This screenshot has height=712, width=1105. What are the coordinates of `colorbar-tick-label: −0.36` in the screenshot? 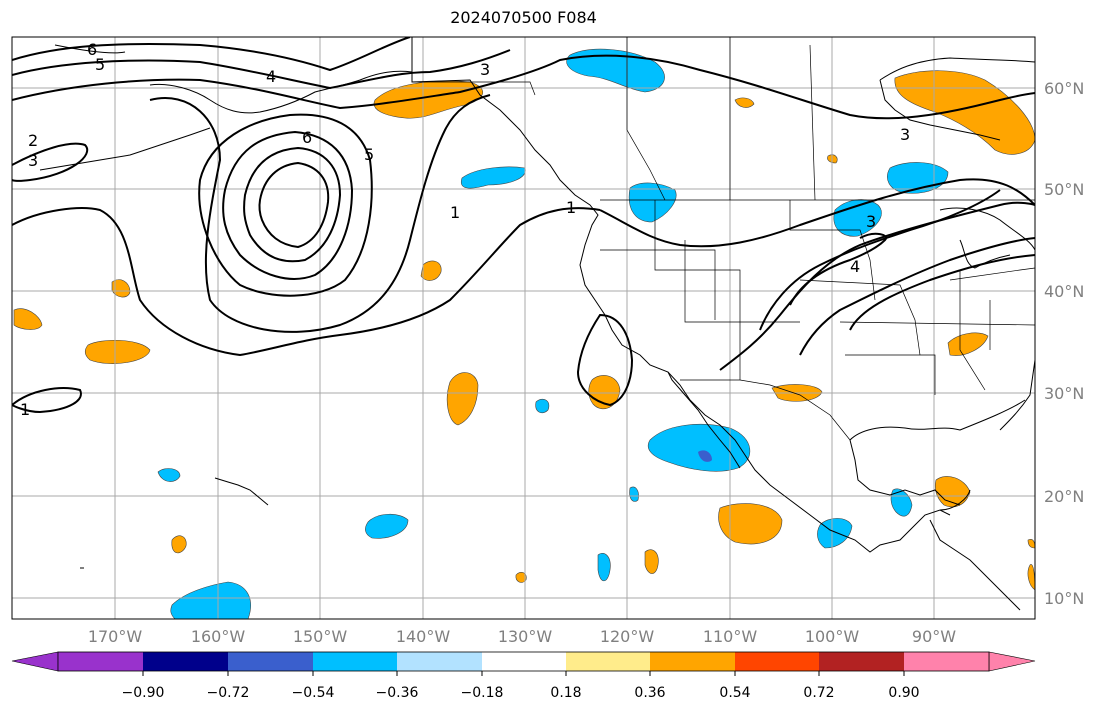 It's located at (397, 693).